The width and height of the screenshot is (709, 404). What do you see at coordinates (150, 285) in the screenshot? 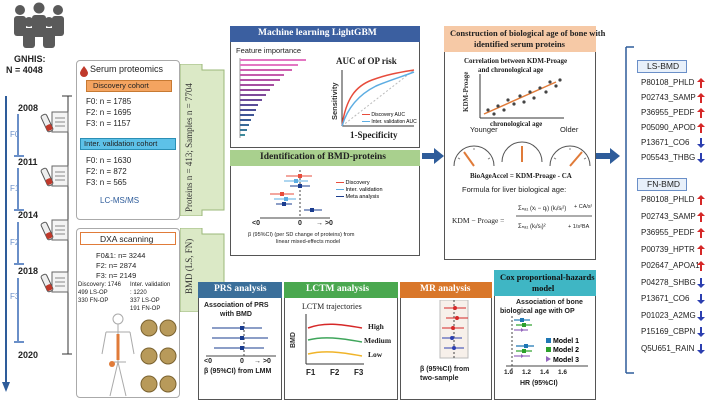
I see `dxa-validation-0: Inter. validation` at bounding box center [150, 285].